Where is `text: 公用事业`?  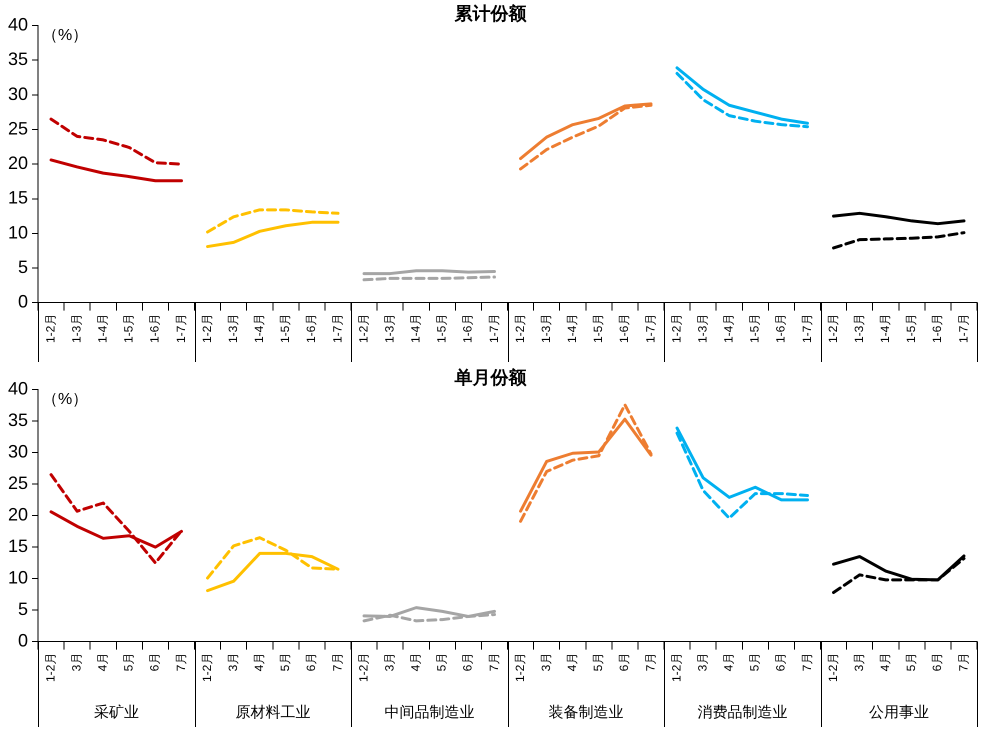 text: 公用事业 is located at coordinates (898, 712).